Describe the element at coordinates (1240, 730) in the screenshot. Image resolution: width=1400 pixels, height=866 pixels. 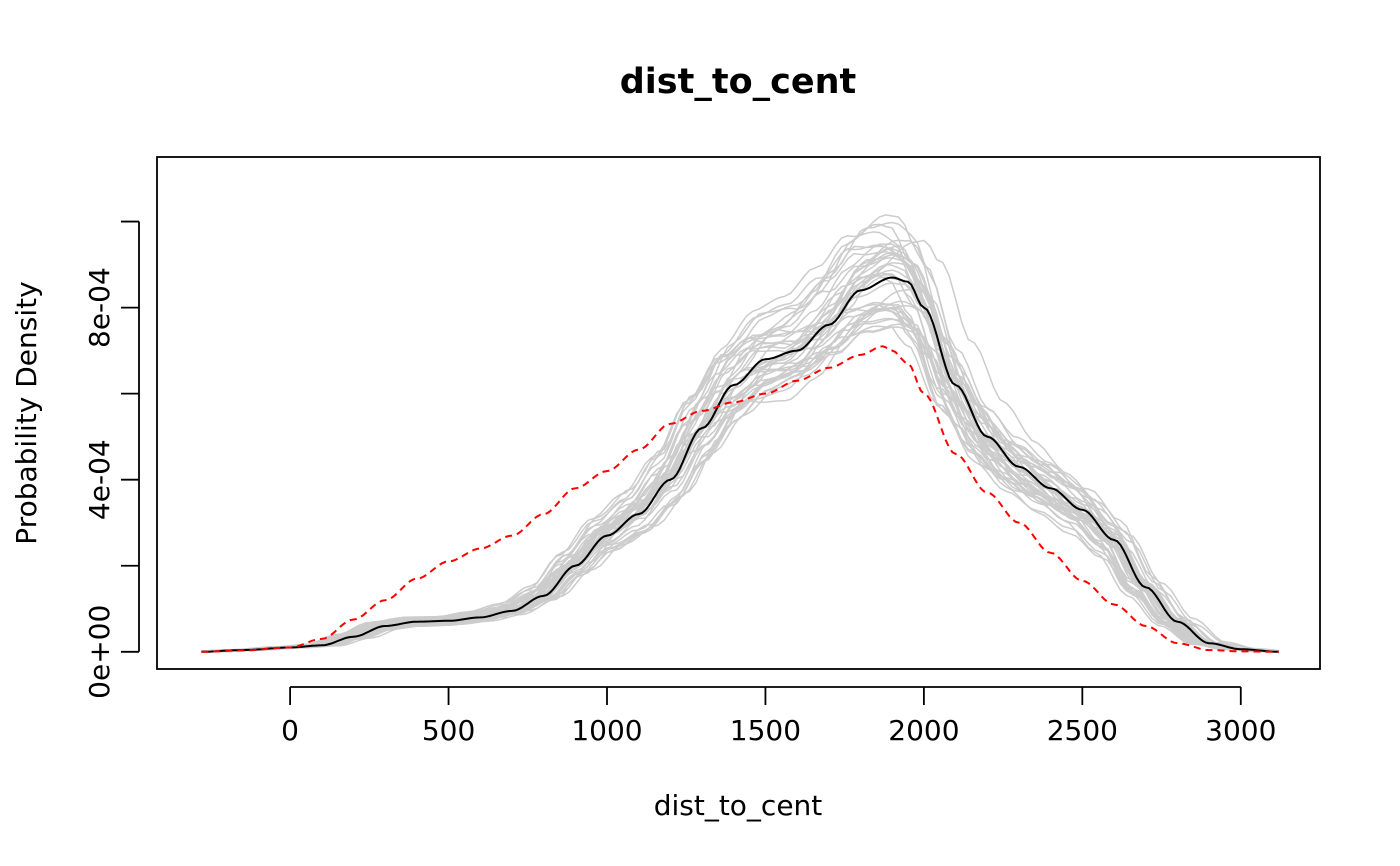
I see `x-tick-label: 3000` at that location.